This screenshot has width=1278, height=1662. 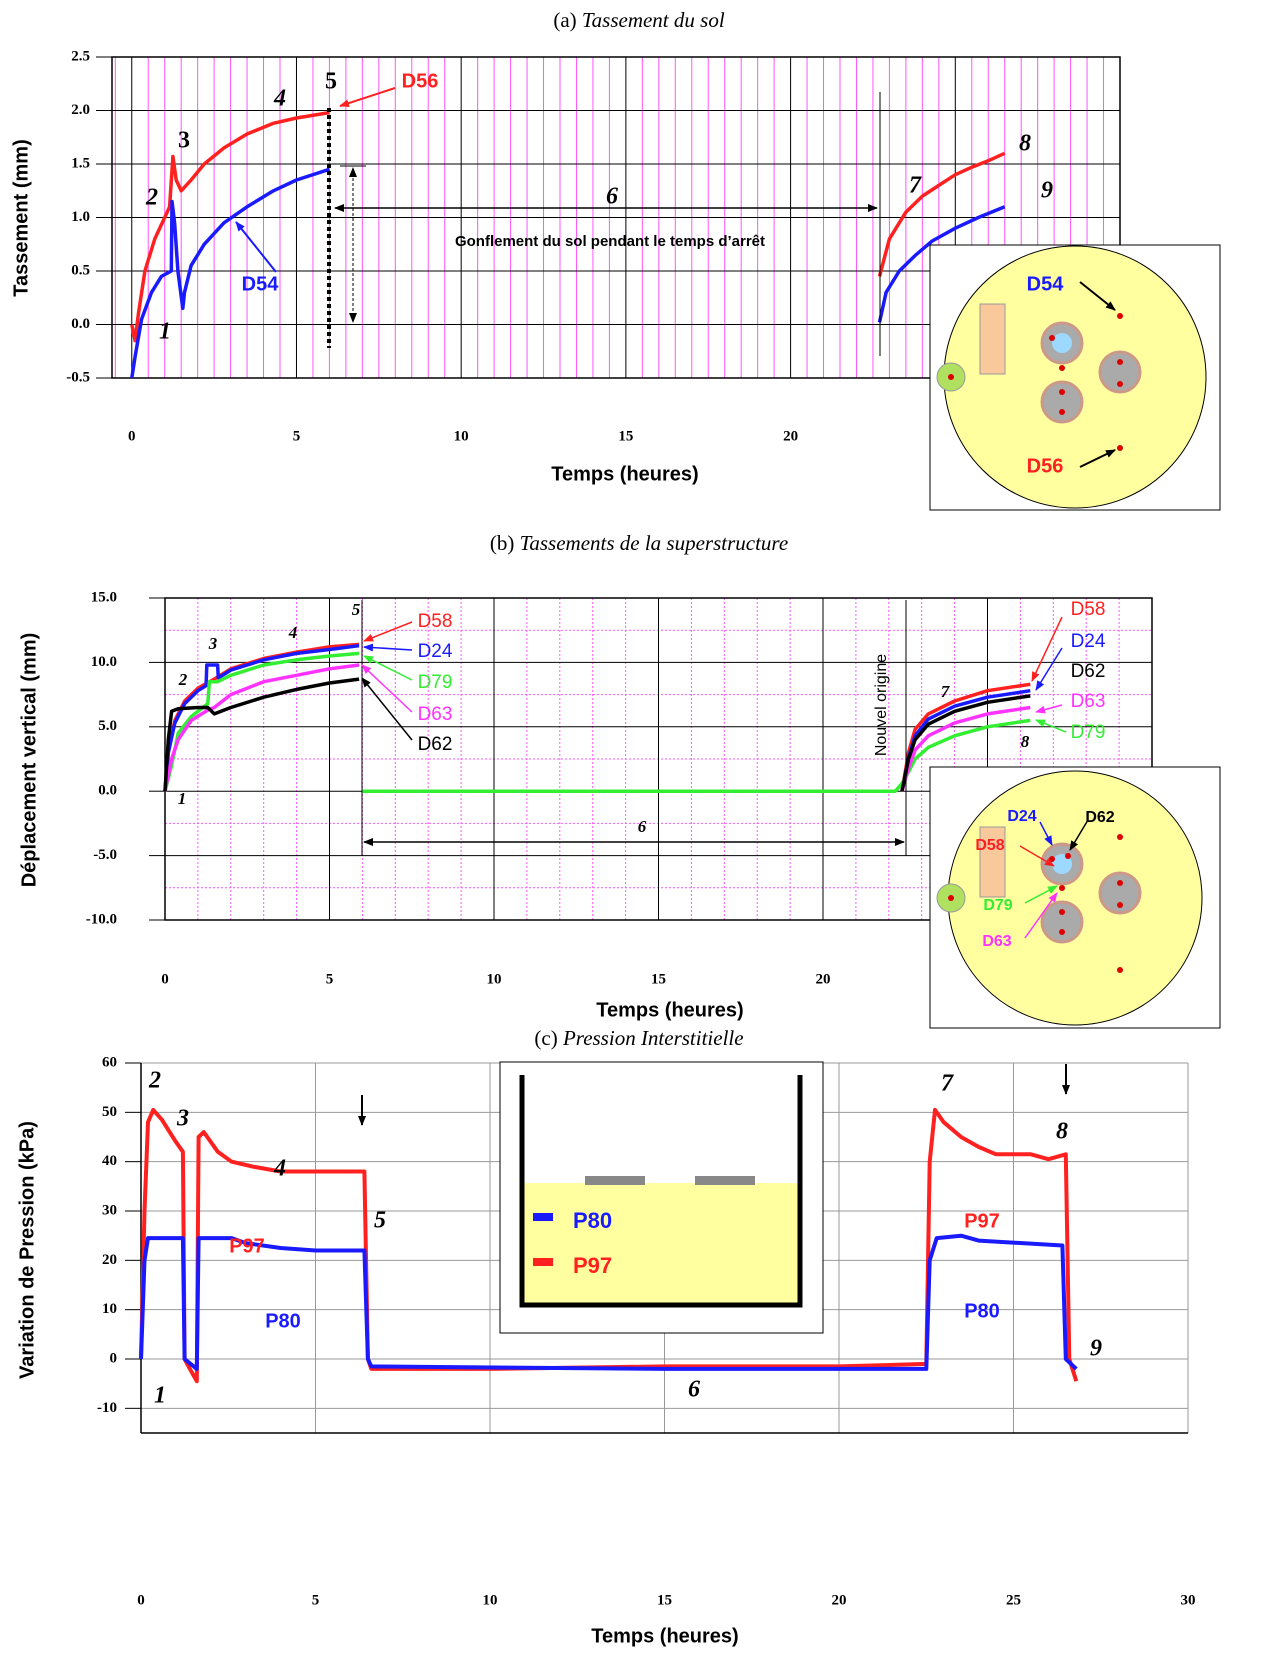 What do you see at coordinates (502, 543) in the screenshot?
I see `panel-label: (b)` at bounding box center [502, 543].